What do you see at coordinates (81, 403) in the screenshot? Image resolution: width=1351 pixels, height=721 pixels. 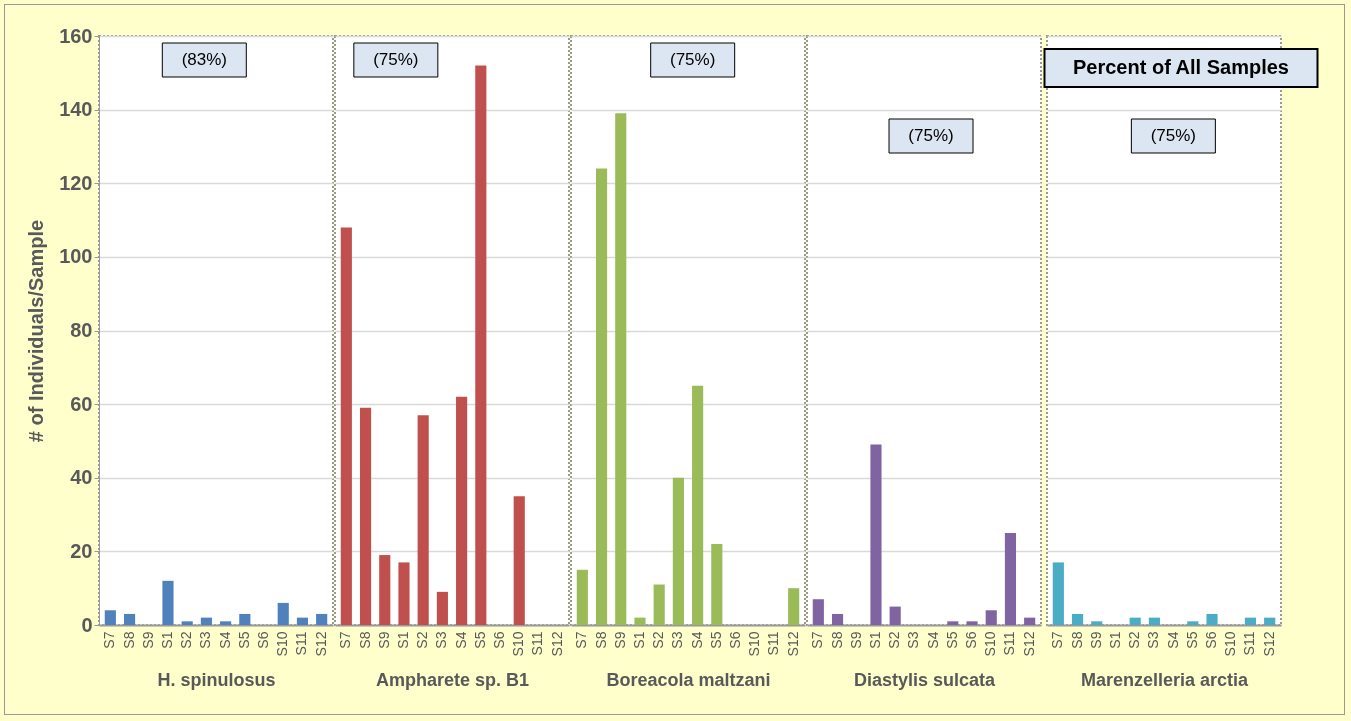 I see `y-tick-label: 60` at bounding box center [81, 403].